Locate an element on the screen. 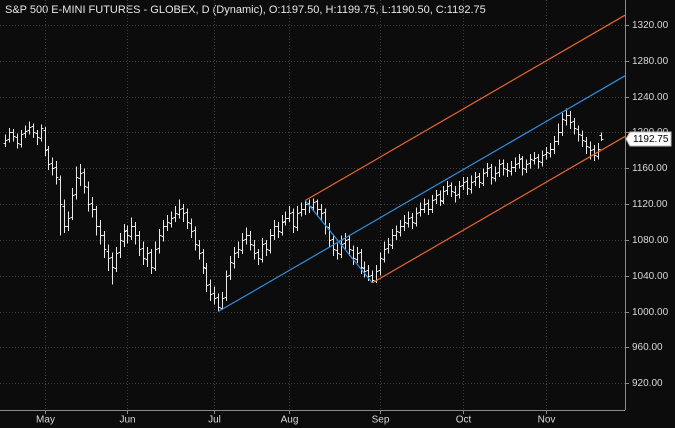 The image size is (675, 428). pitchfork-handle is located at coordinates (338, 242).